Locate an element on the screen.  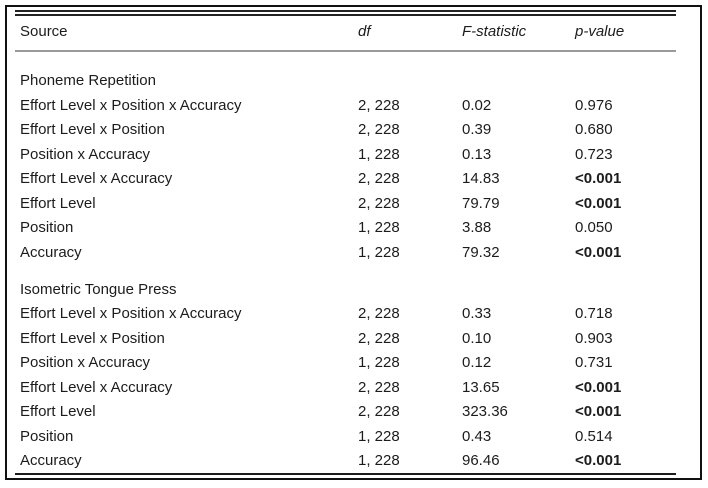
table-header-row: Source df F-statistic p-value is located at coordinates (353, 31).